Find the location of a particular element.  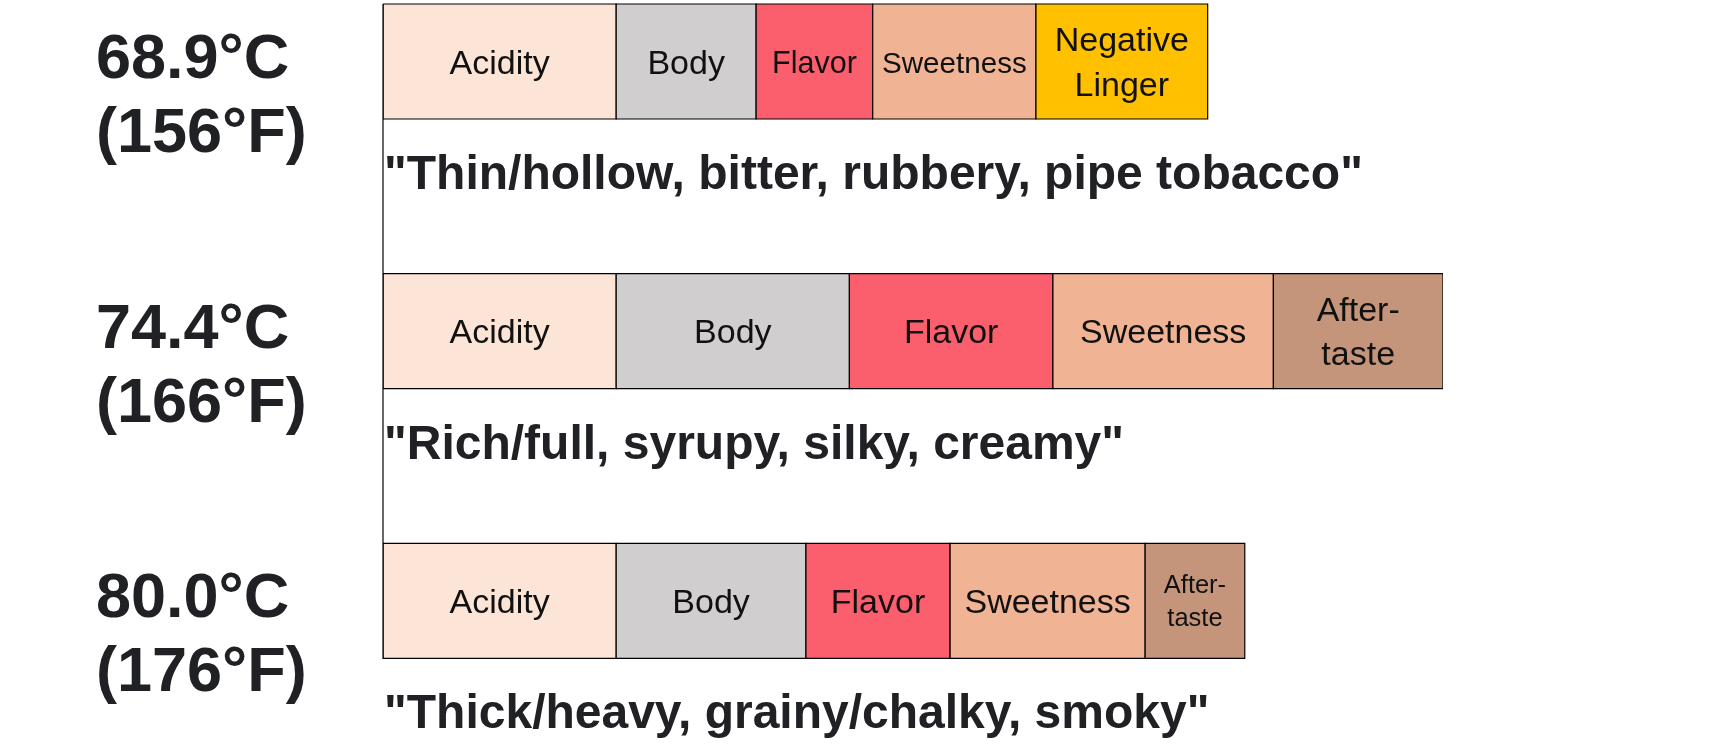

y-tick-label: 74.4°C (166°F) is located at coordinates (201, 362).